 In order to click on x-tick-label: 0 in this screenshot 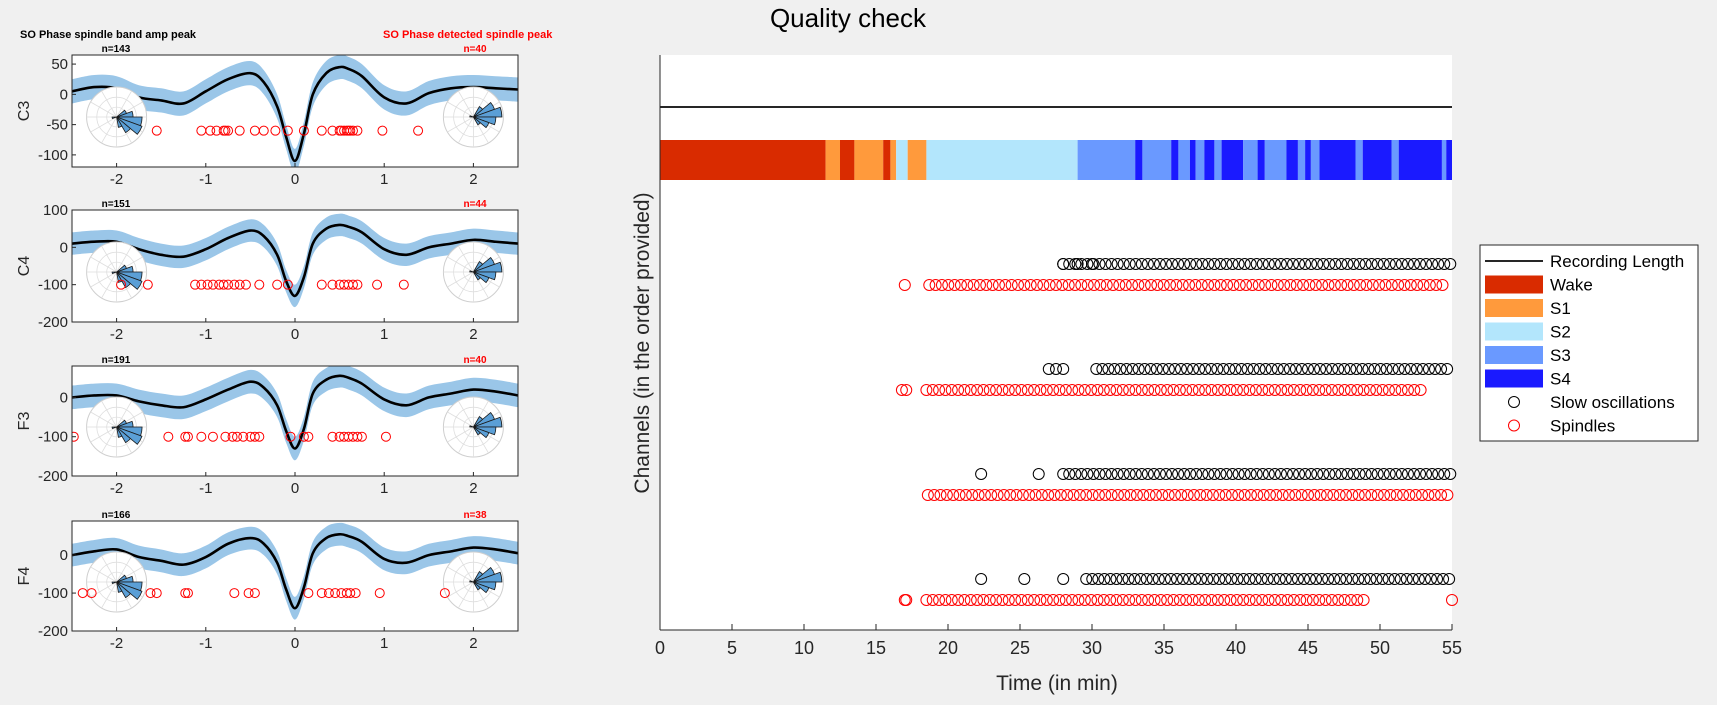, I will do `click(660, 648)`.